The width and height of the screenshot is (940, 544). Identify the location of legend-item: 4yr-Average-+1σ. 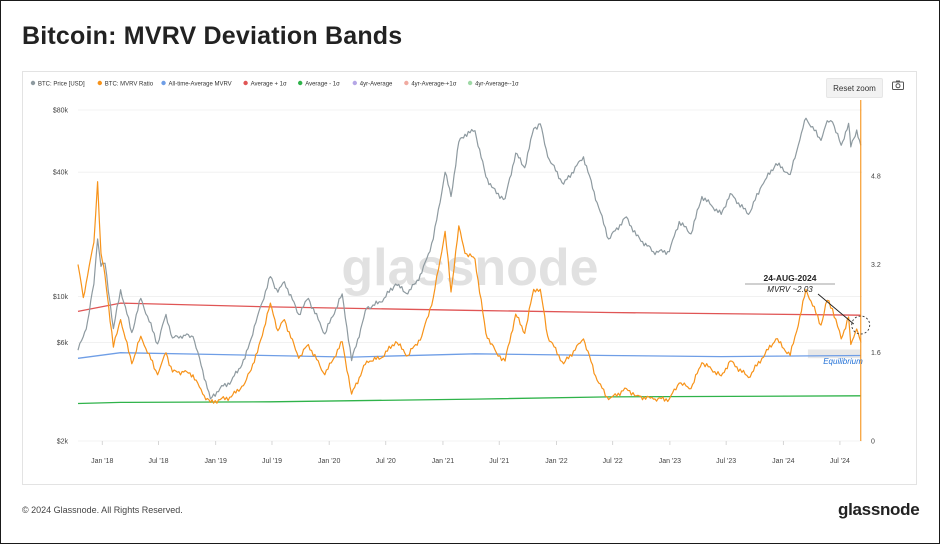
(430, 84).